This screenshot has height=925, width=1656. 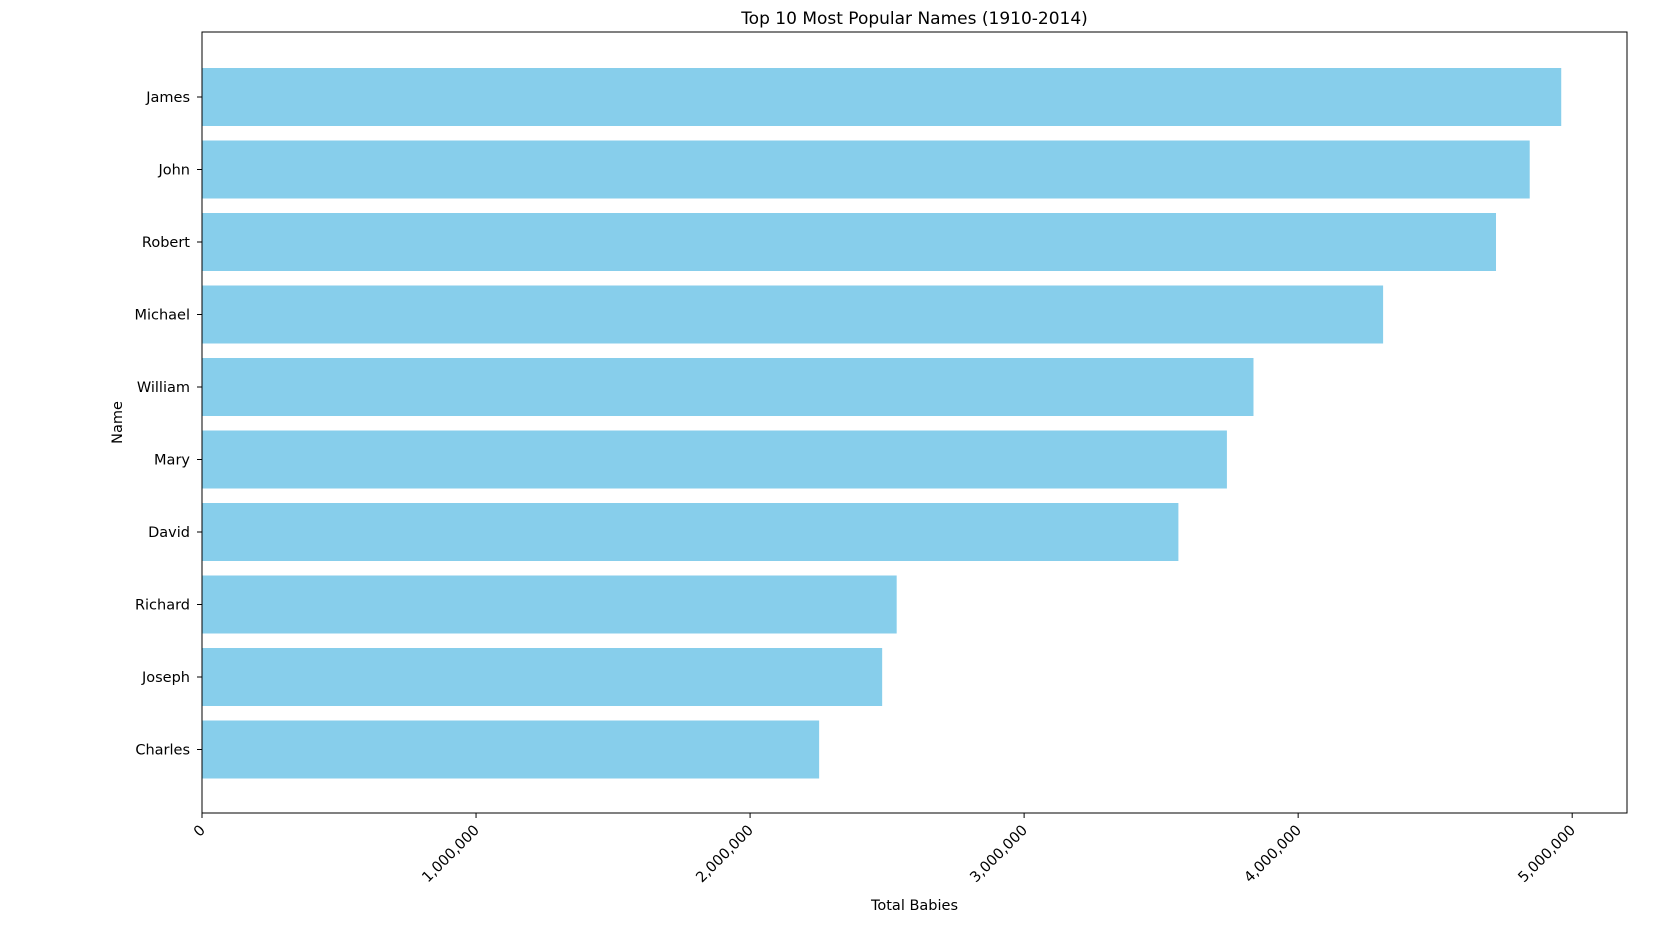 I want to click on bar-robert, so click(x=849, y=242).